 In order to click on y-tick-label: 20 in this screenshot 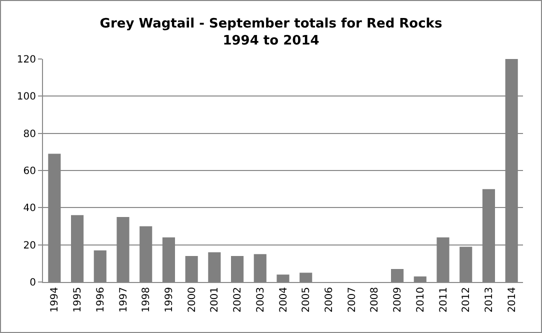, I will do `click(29, 246)`.